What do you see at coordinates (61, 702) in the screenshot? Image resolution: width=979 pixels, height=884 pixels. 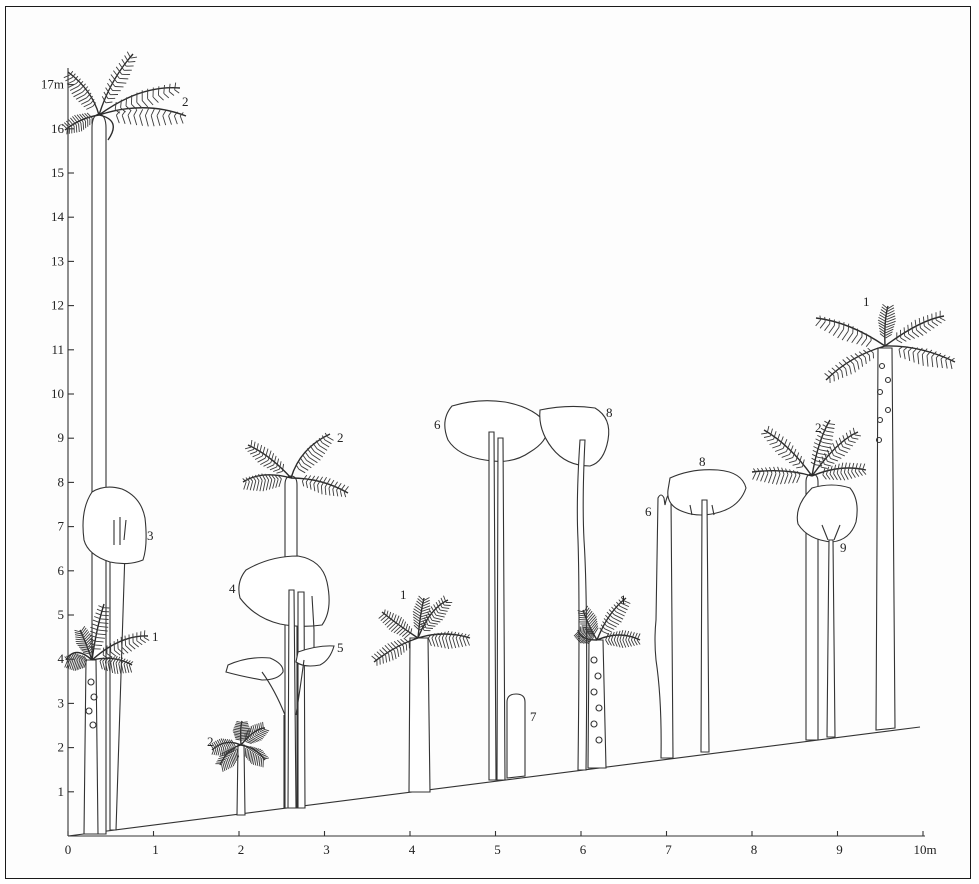 I see `y-tick-label: 3` at bounding box center [61, 702].